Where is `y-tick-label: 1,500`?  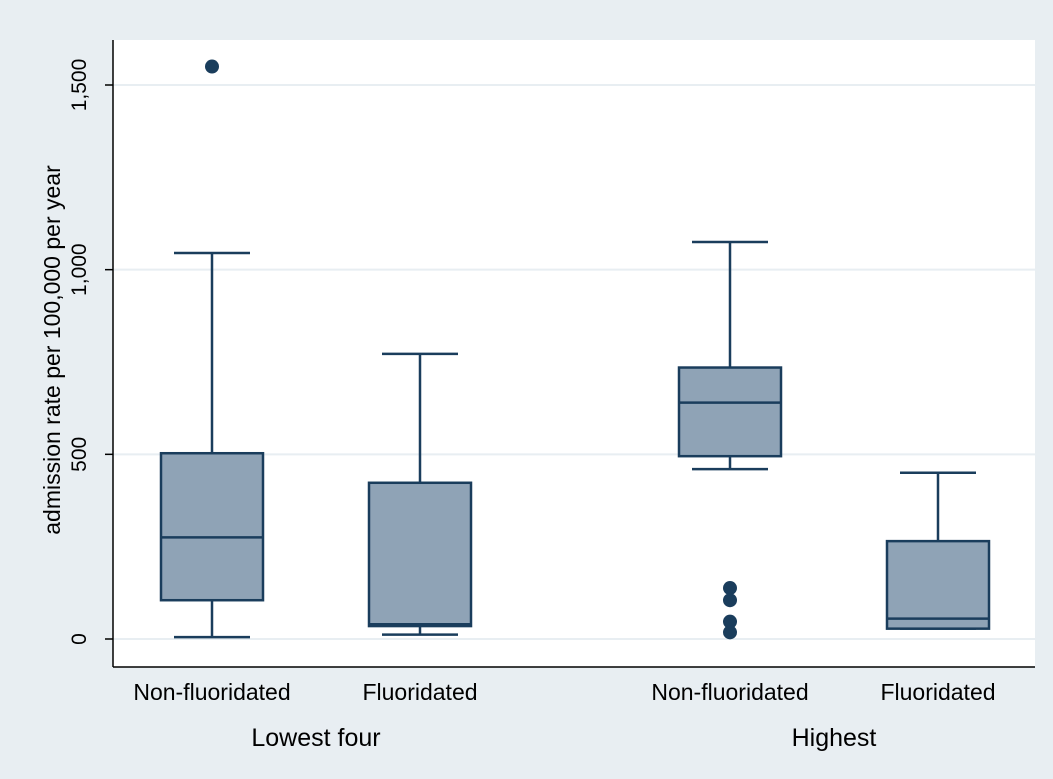 y-tick-label: 1,500 is located at coordinates (79, 85).